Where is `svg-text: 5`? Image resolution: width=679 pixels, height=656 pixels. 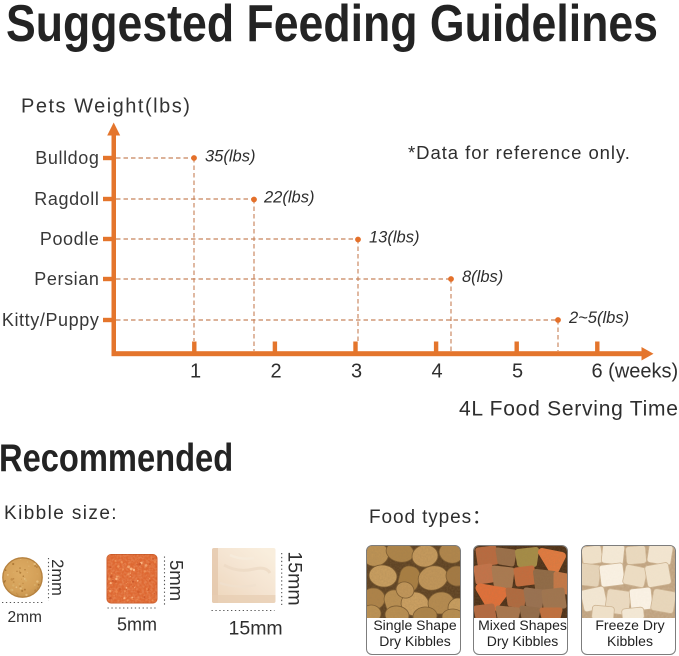
svg-text: 5 is located at coordinates (517, 372).